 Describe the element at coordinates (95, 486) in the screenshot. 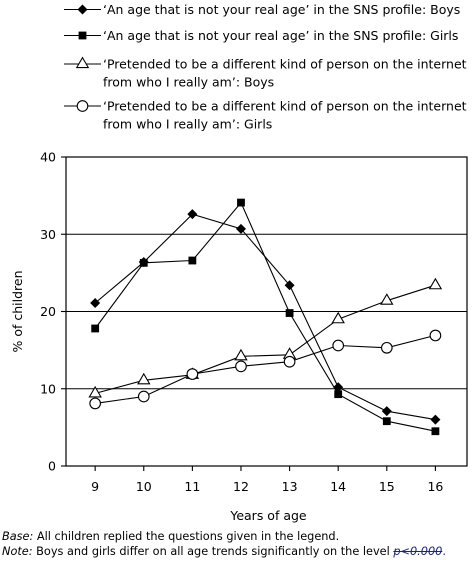

I see `x-tick-label: 9` at that location.